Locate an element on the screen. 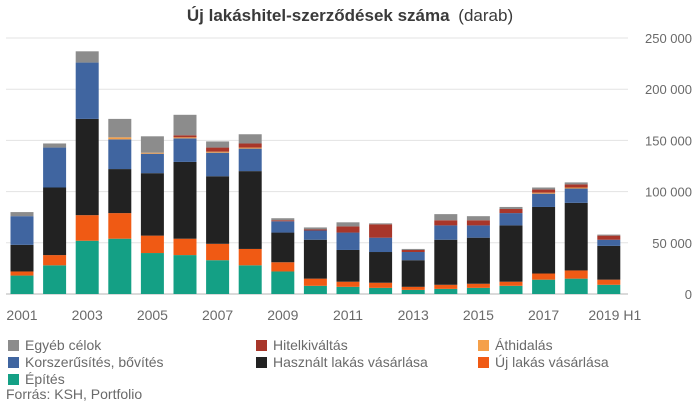  y-tick-label: 150 000 is located at coordinates (668, 140).